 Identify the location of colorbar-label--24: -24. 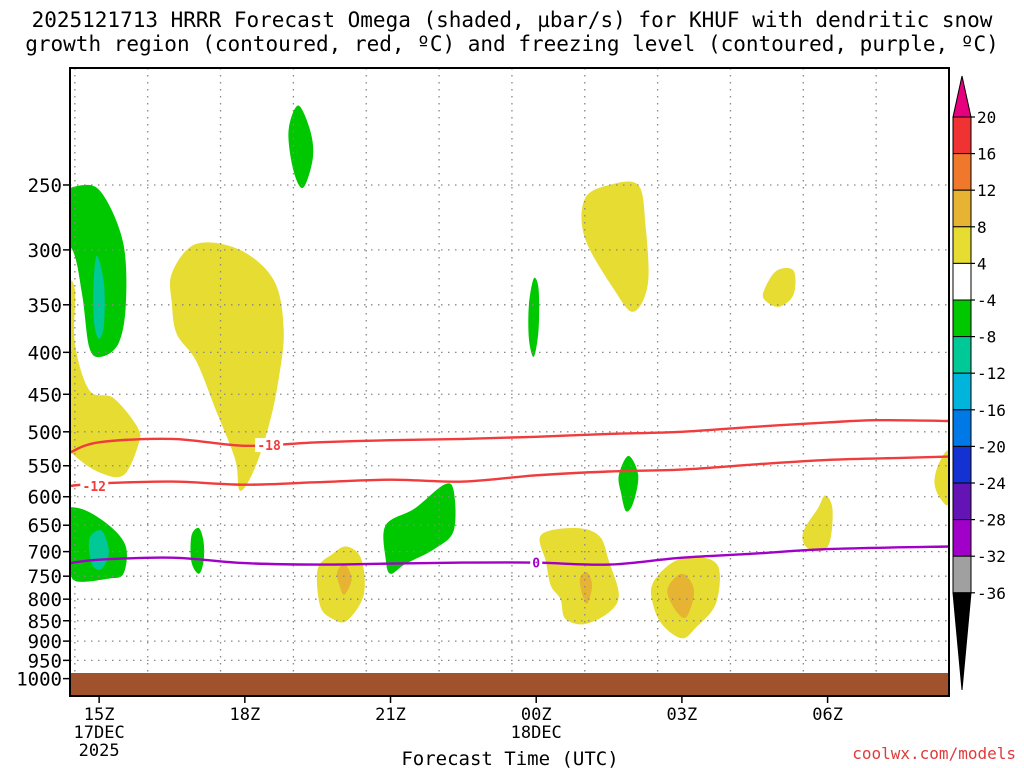
(991, 483).